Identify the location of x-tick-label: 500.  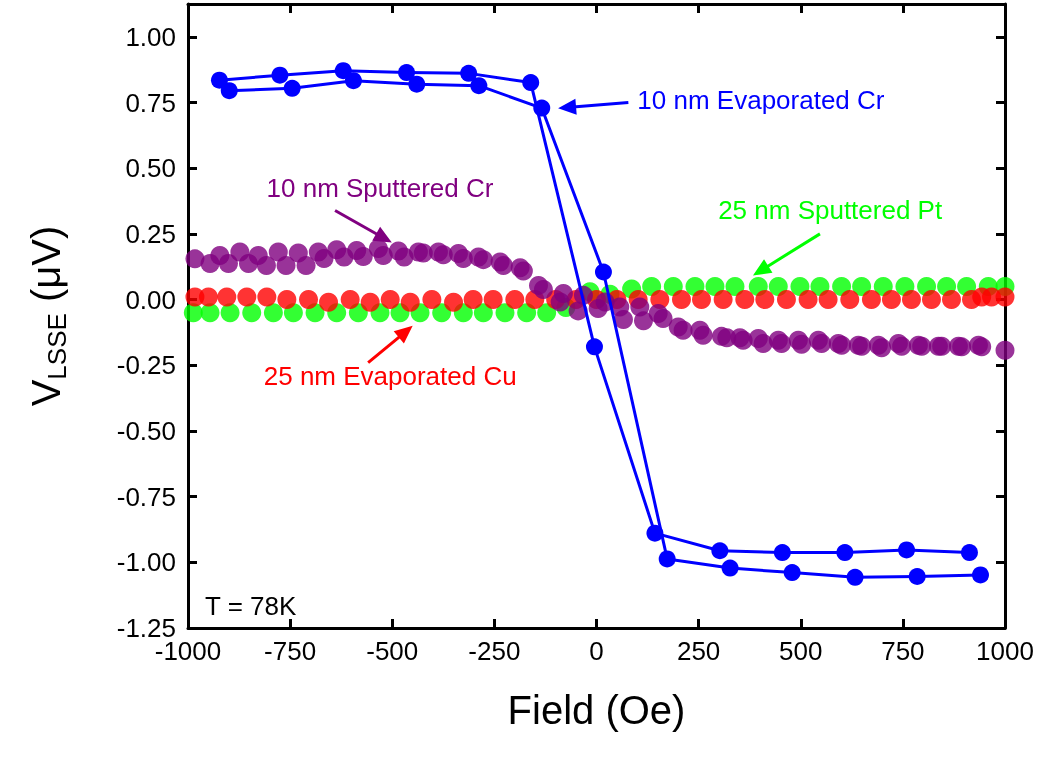
(801, 651).